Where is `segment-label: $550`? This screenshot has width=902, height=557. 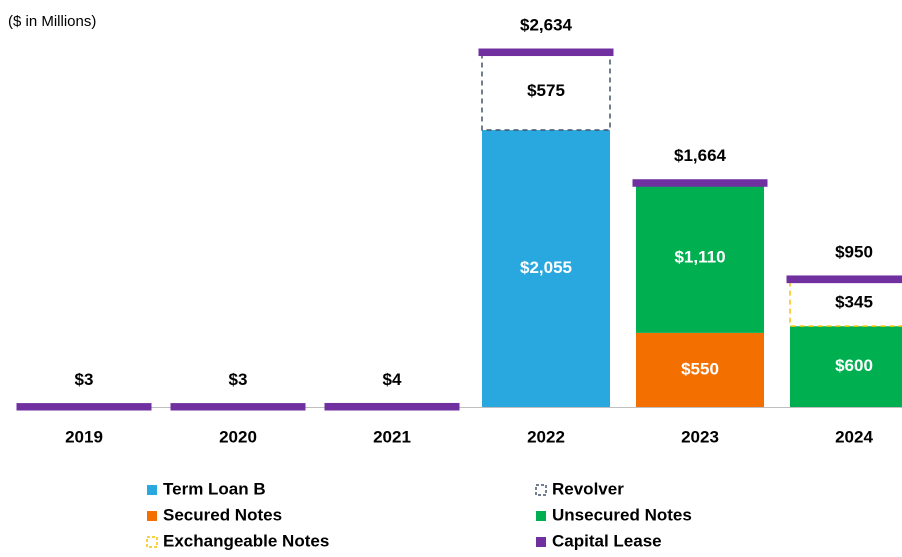
segment-label: $550 is located at coordinates (700, 368).